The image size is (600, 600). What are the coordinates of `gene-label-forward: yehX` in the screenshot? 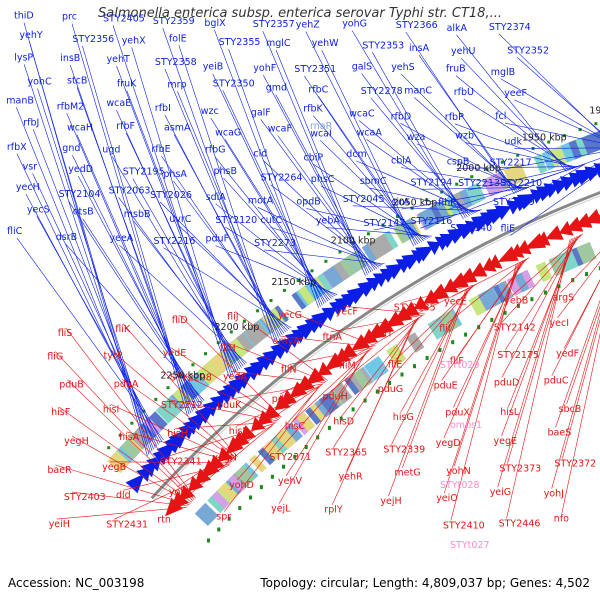 It's located at (134, 40).